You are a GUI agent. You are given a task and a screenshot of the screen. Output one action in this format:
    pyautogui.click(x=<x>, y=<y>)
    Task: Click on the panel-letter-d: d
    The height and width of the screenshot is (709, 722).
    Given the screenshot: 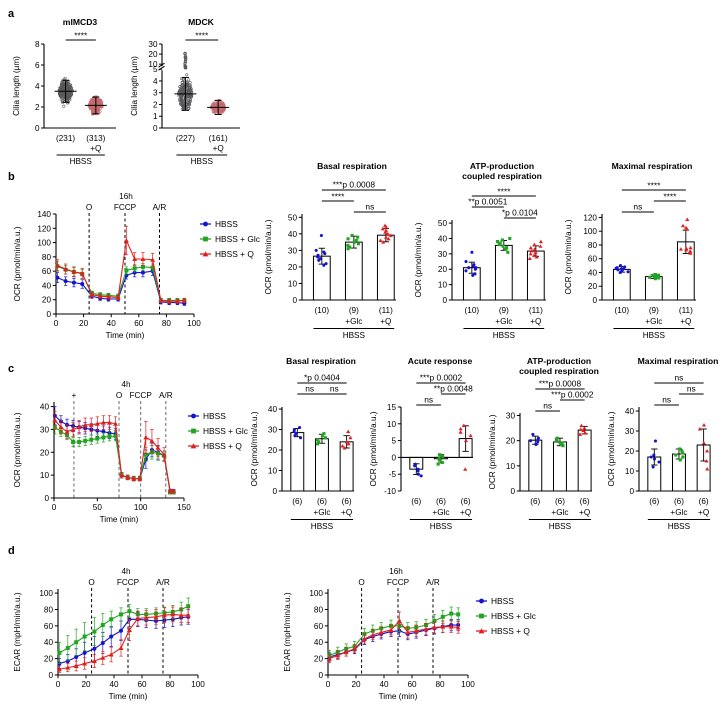 What is the action you would take?
    pyautogui.click(x=11, y=551)
    